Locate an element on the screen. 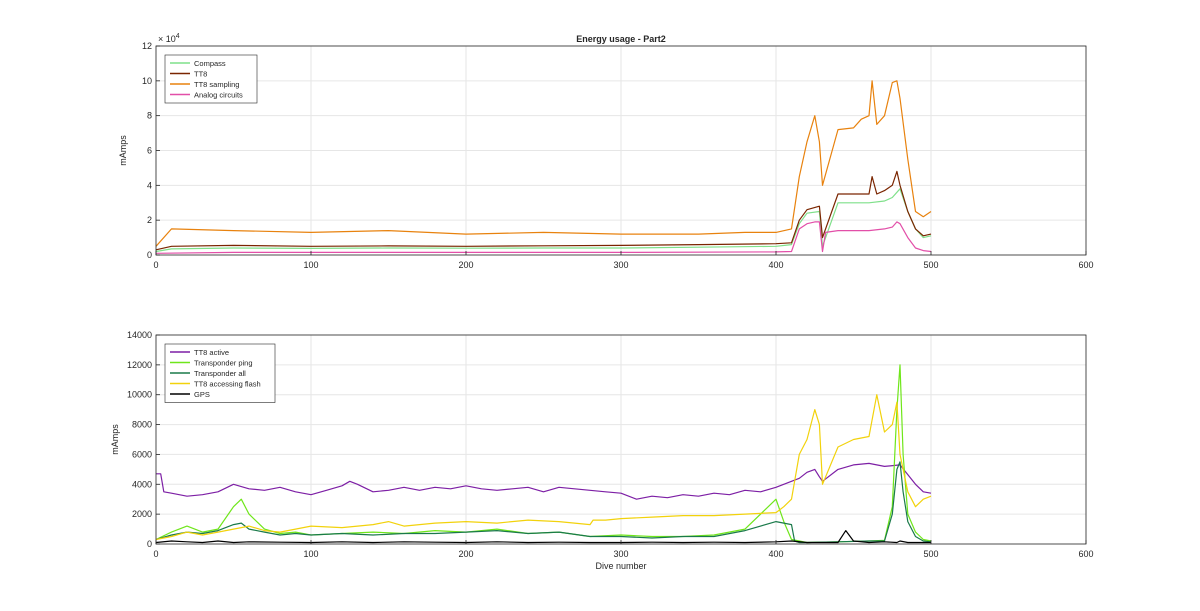 This screenshot has width=1200, height=611. y-tick-label: 10000 is located at coordinates (139, 395).